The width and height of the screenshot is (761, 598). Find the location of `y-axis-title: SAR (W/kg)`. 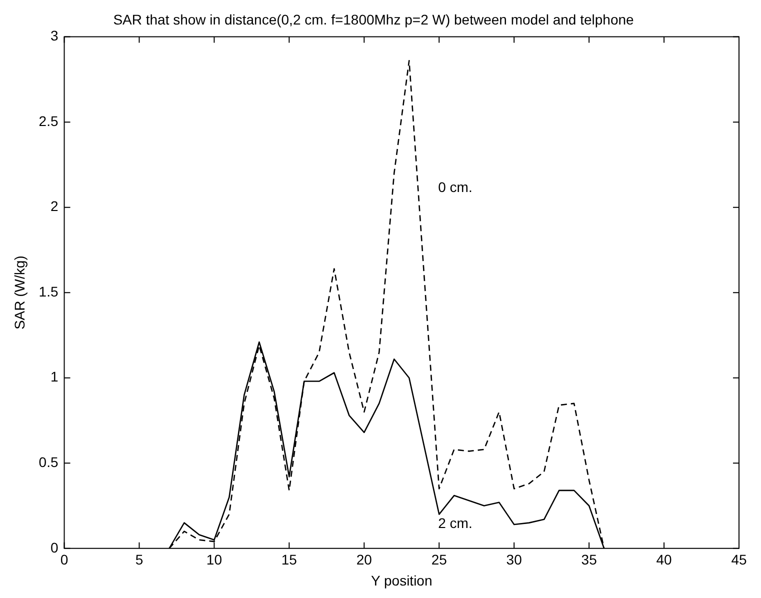

y-axis-title: SAR (W/kg) is located at coordinates (19, 293).